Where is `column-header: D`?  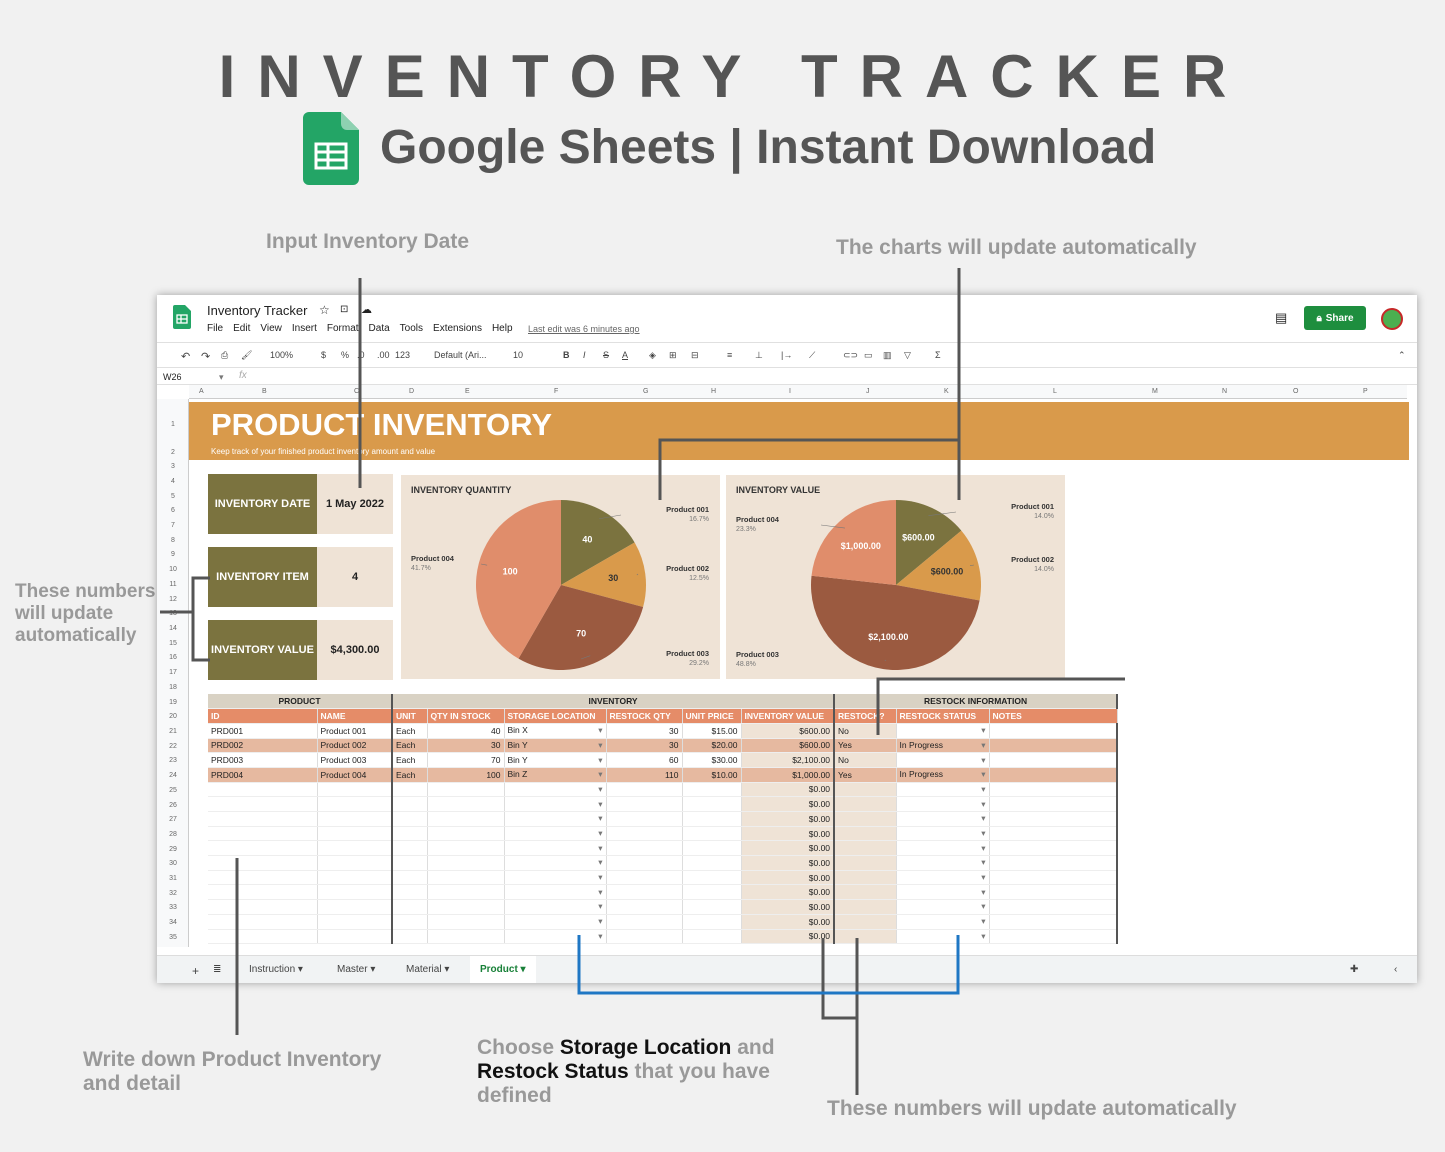
column-header: D is located at coordinates (412, 391).